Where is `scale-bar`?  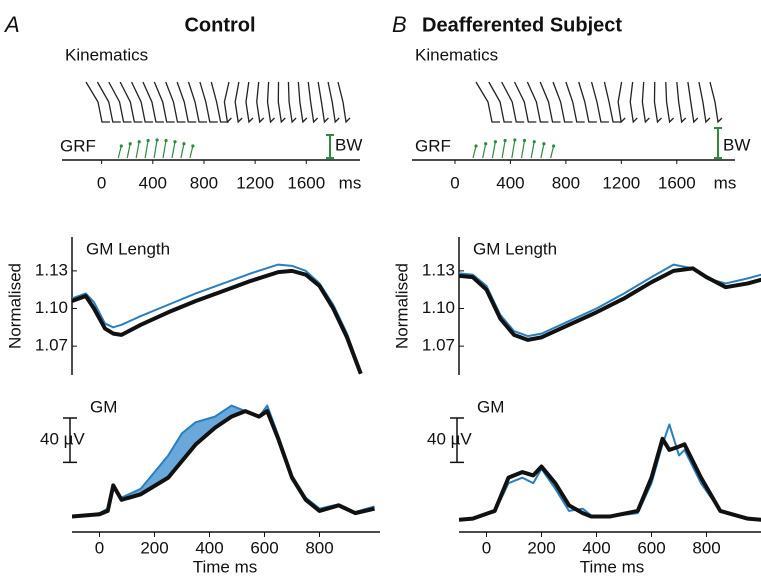
scale-bar is located at coordinates (70, 440).